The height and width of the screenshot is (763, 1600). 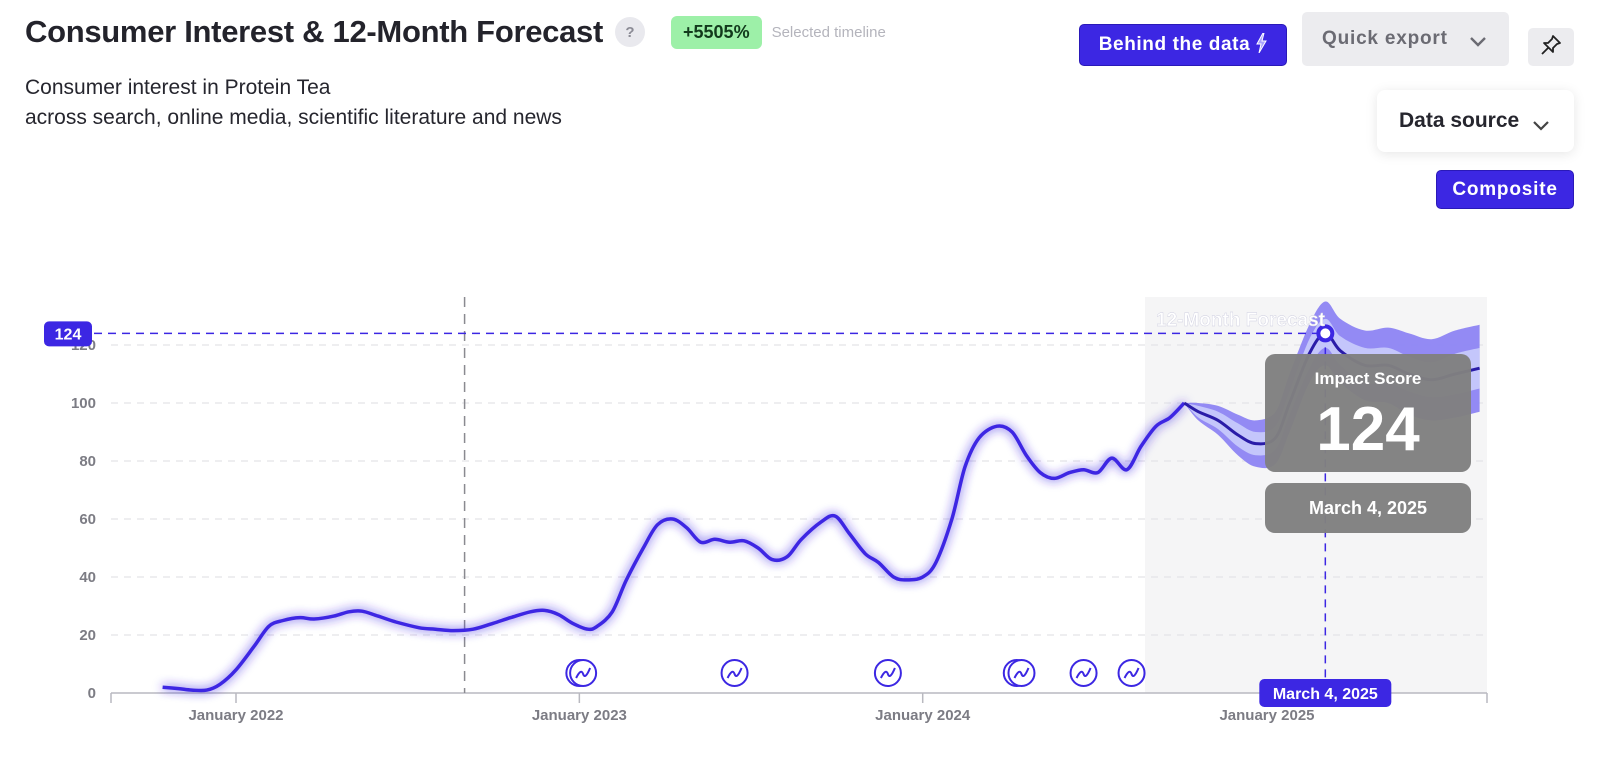 I want to click on quick-export-label: Quick export, so click(x=1385, y=38).